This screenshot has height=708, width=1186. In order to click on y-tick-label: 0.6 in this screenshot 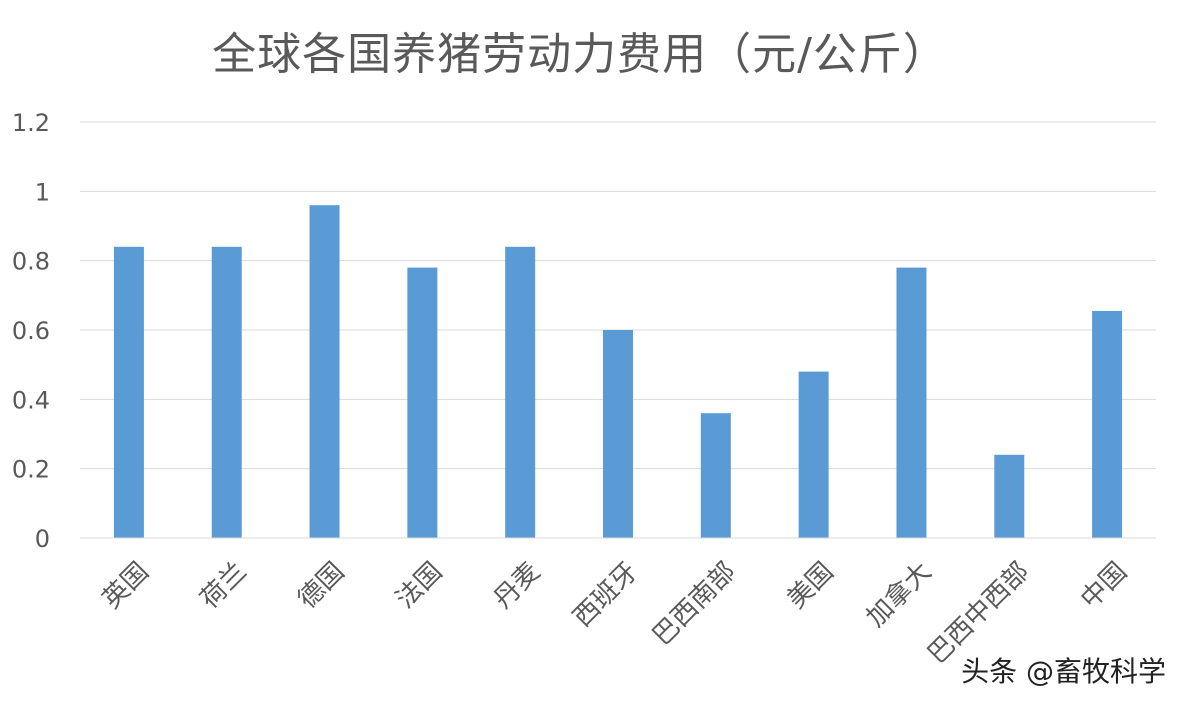, I will do `click(31, 331)`.